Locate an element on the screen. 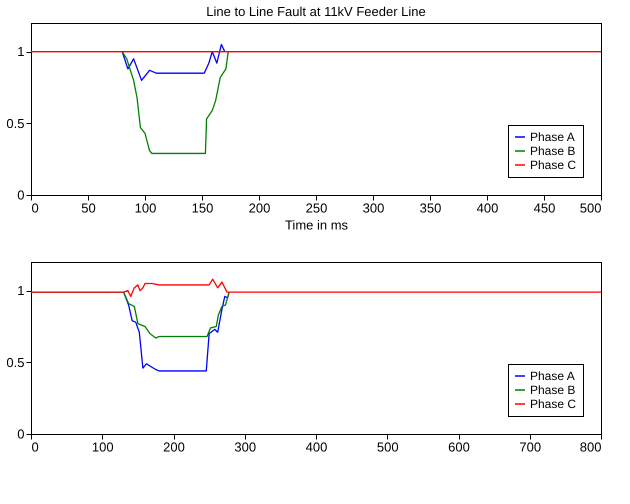 The image size is (630, 504). x-tick-label: 450 is located at coordinates (545, 208).